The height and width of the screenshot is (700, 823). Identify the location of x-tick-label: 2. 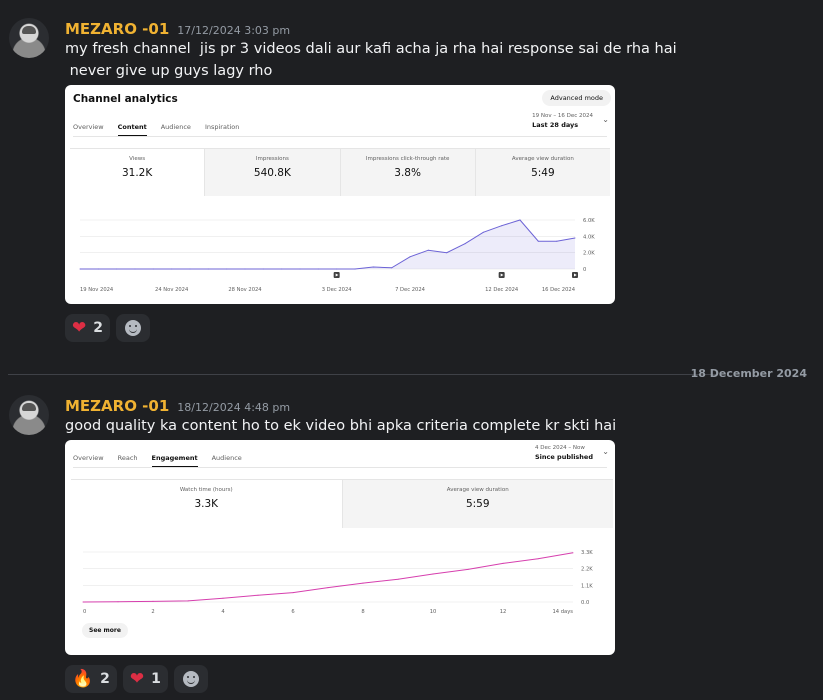
(152, 612).